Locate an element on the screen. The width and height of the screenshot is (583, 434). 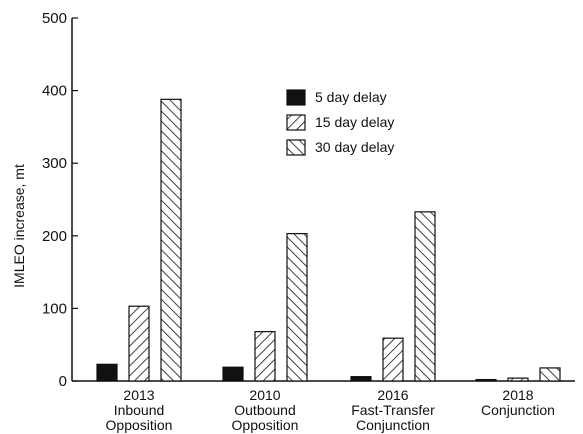
legend-label: 15 day delay is located at coordinates (354, 122).